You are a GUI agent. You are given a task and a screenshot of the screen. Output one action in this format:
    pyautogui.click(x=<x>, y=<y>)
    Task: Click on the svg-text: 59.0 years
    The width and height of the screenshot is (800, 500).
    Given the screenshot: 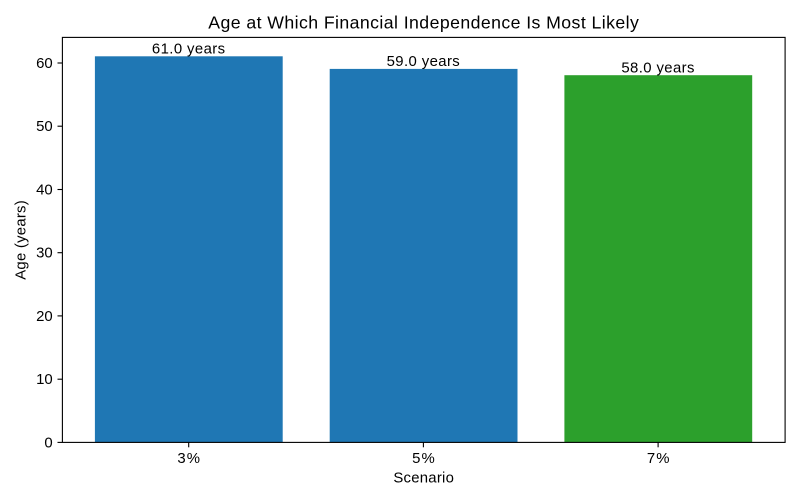 What is the action you would take?
    pyautogui.click(x=424, y=62)
    